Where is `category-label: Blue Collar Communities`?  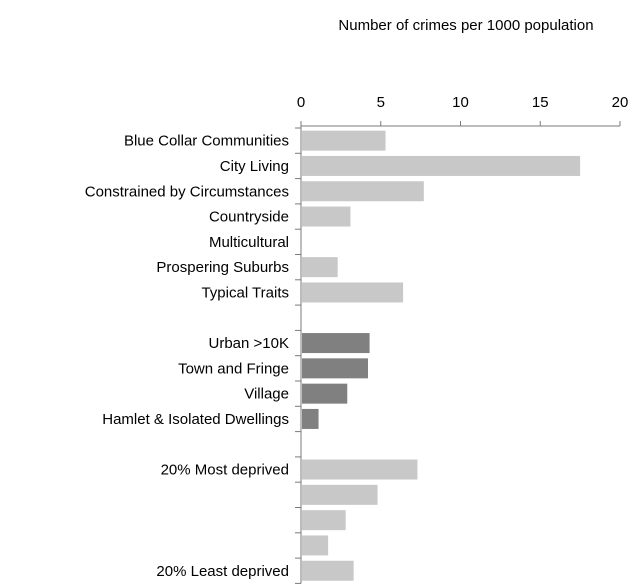 category-label: Blue Collar Communities is located at coordinates (206, 141).